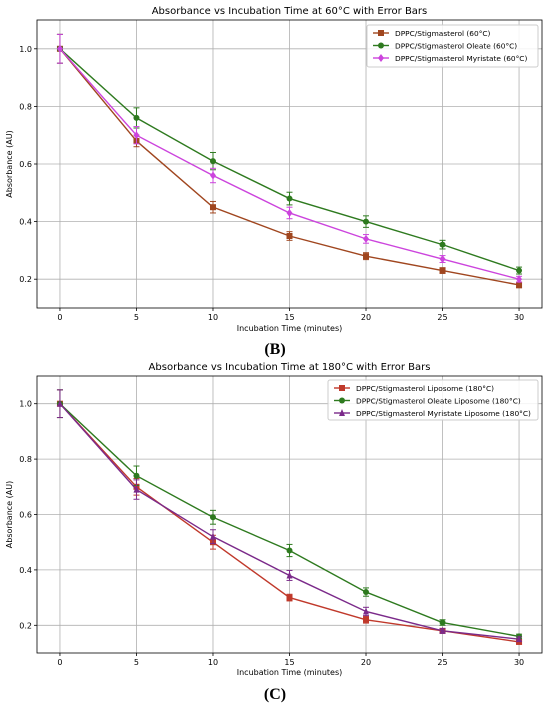  I want to click on legend-label: DPPC/Stigmasterol Oleate (60°C), so click(456, 46).